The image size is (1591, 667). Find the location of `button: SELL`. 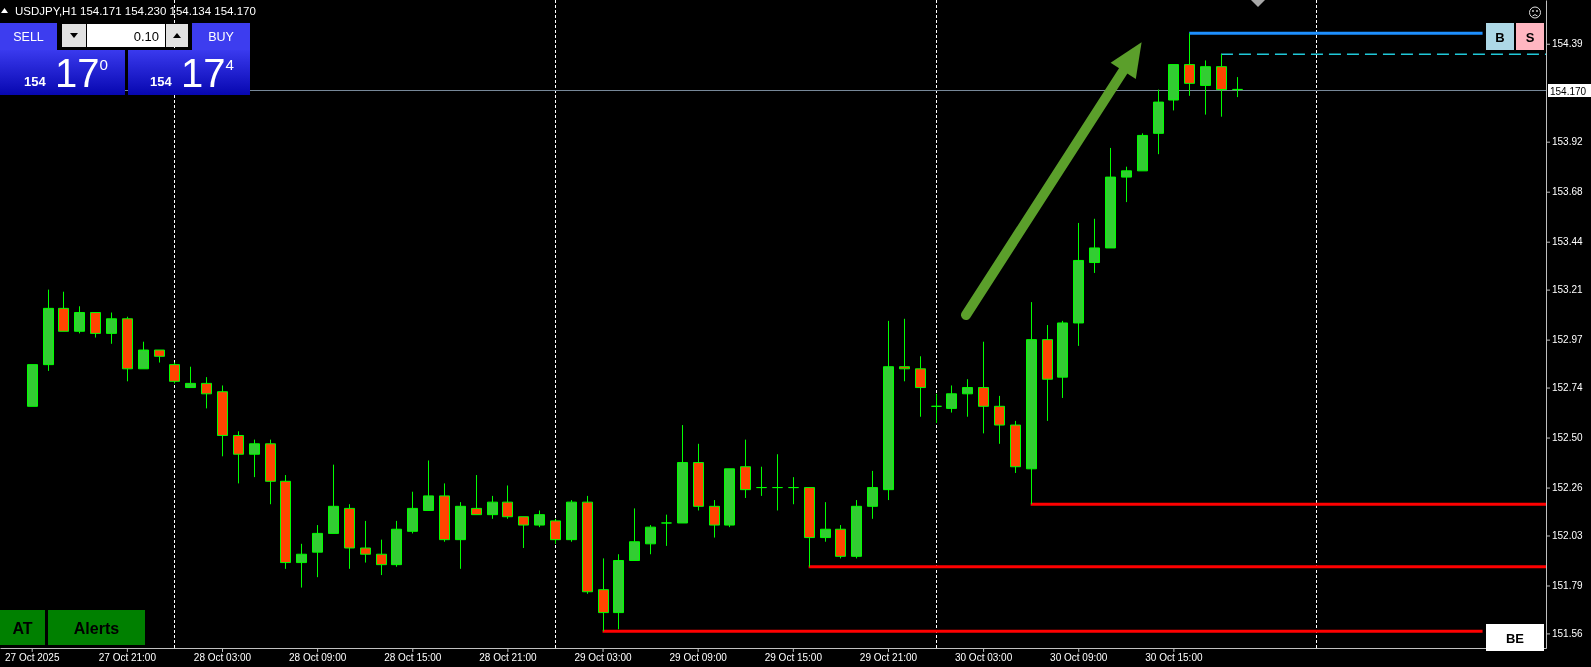

button: SELL is located at coordinates (28, 36).